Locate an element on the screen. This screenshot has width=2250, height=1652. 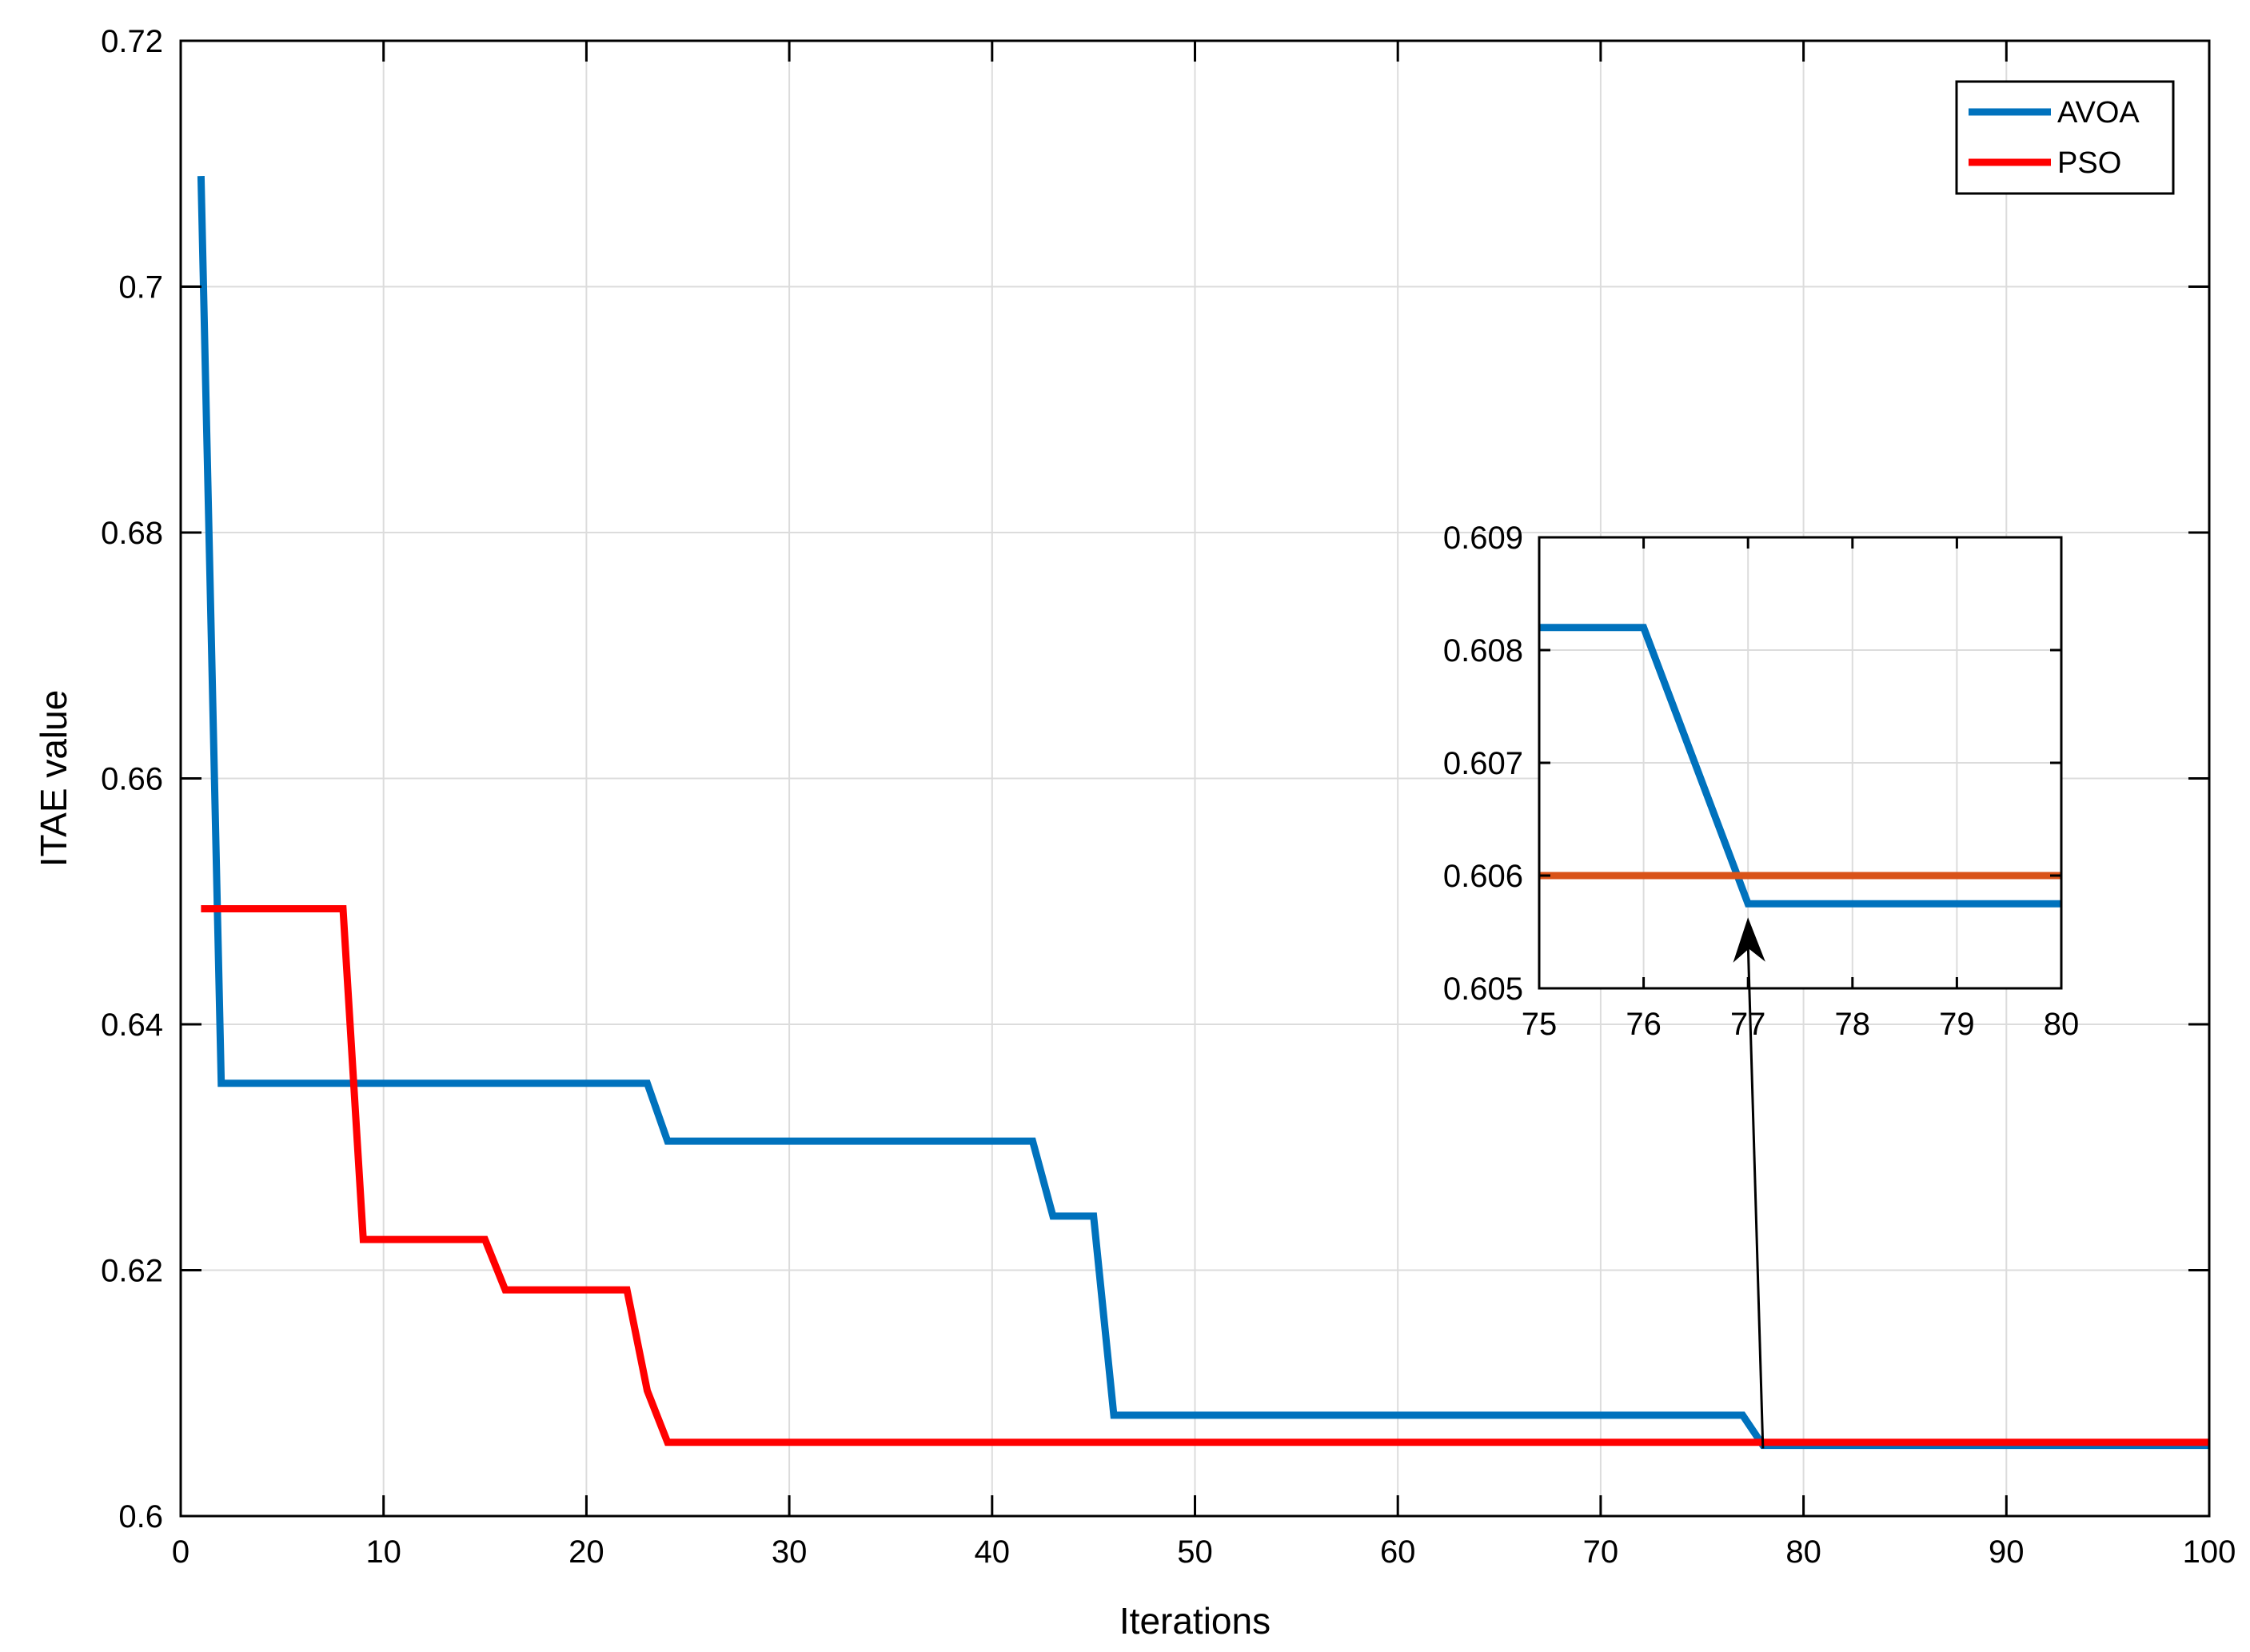
main-y-tick-label: 0.72 is located at coordinates (132, 41).